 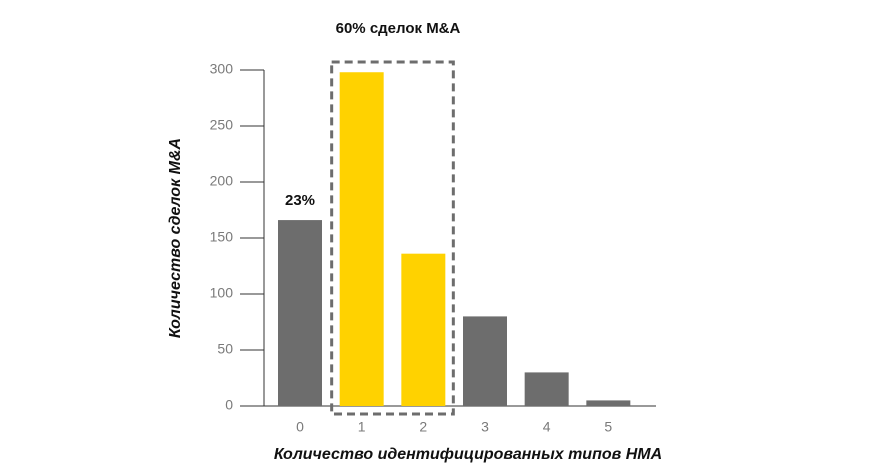 I want to click on y-tick-label: 300, so click(x=222, y=69).